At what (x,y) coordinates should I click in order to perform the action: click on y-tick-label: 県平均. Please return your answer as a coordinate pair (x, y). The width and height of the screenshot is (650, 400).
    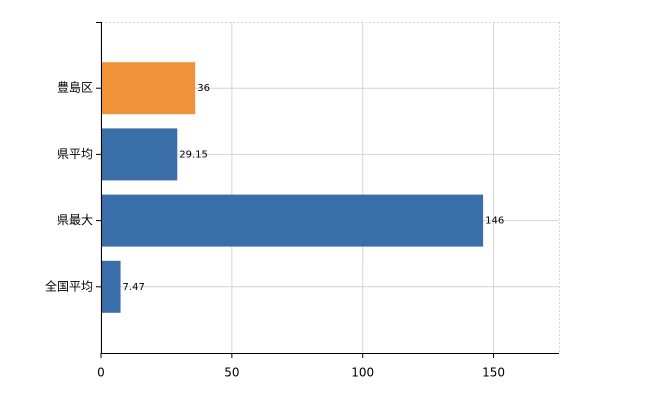
    Looking at the image, I should click on (75, 154).